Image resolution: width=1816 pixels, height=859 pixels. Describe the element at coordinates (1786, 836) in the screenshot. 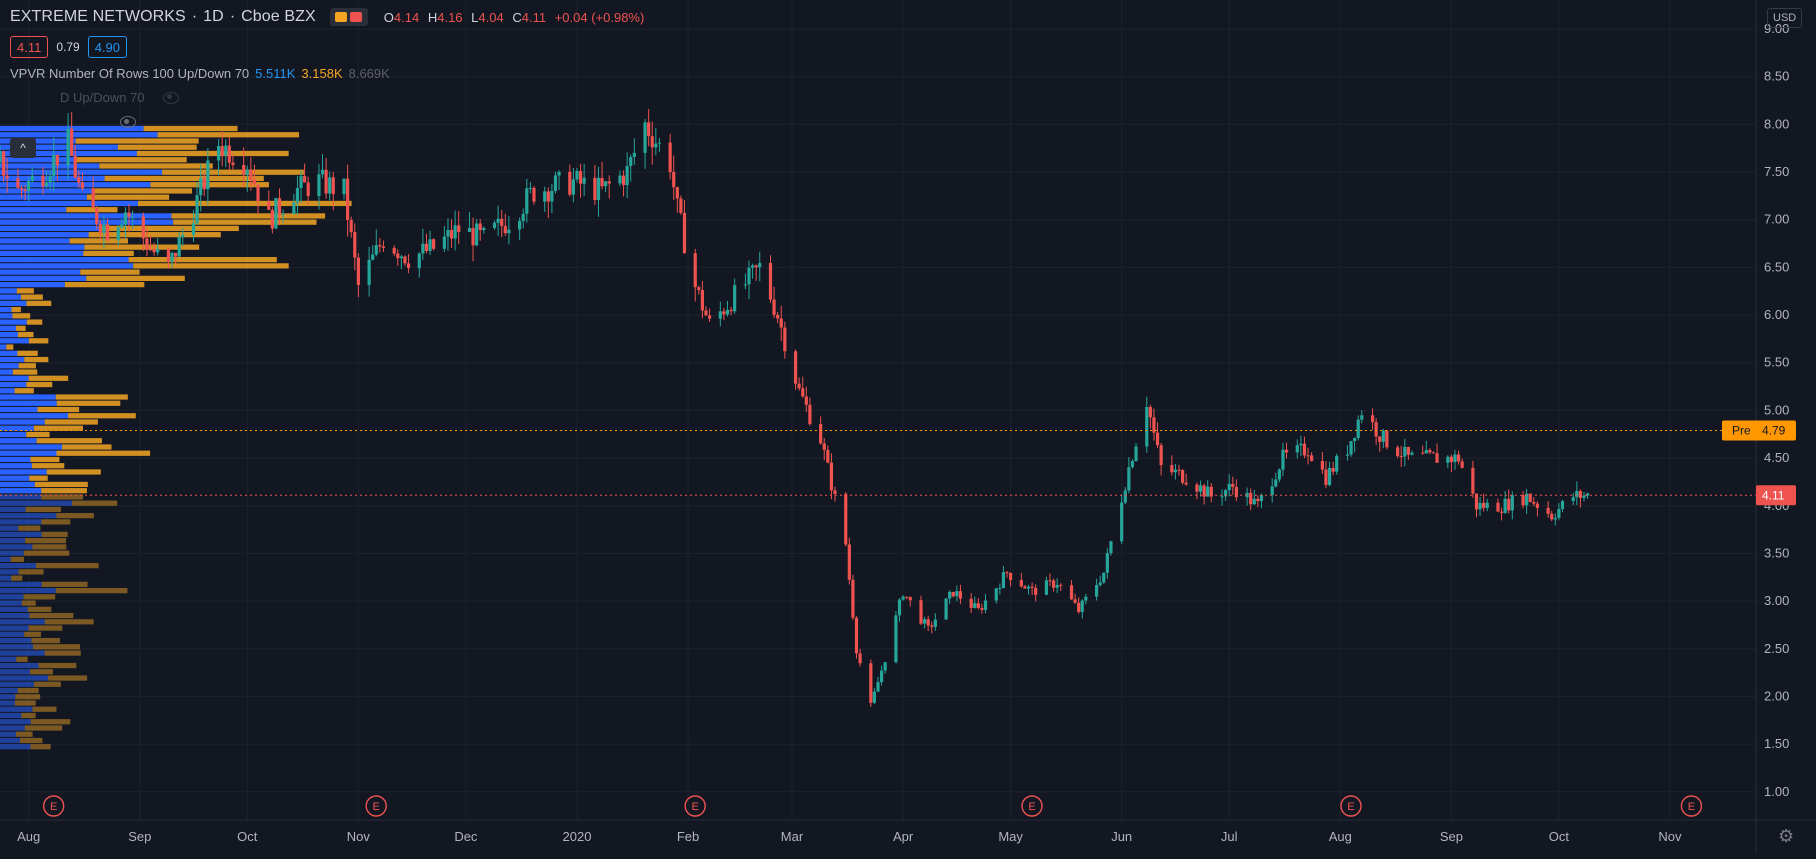

I see `gear-icon: ⚙` at that location.